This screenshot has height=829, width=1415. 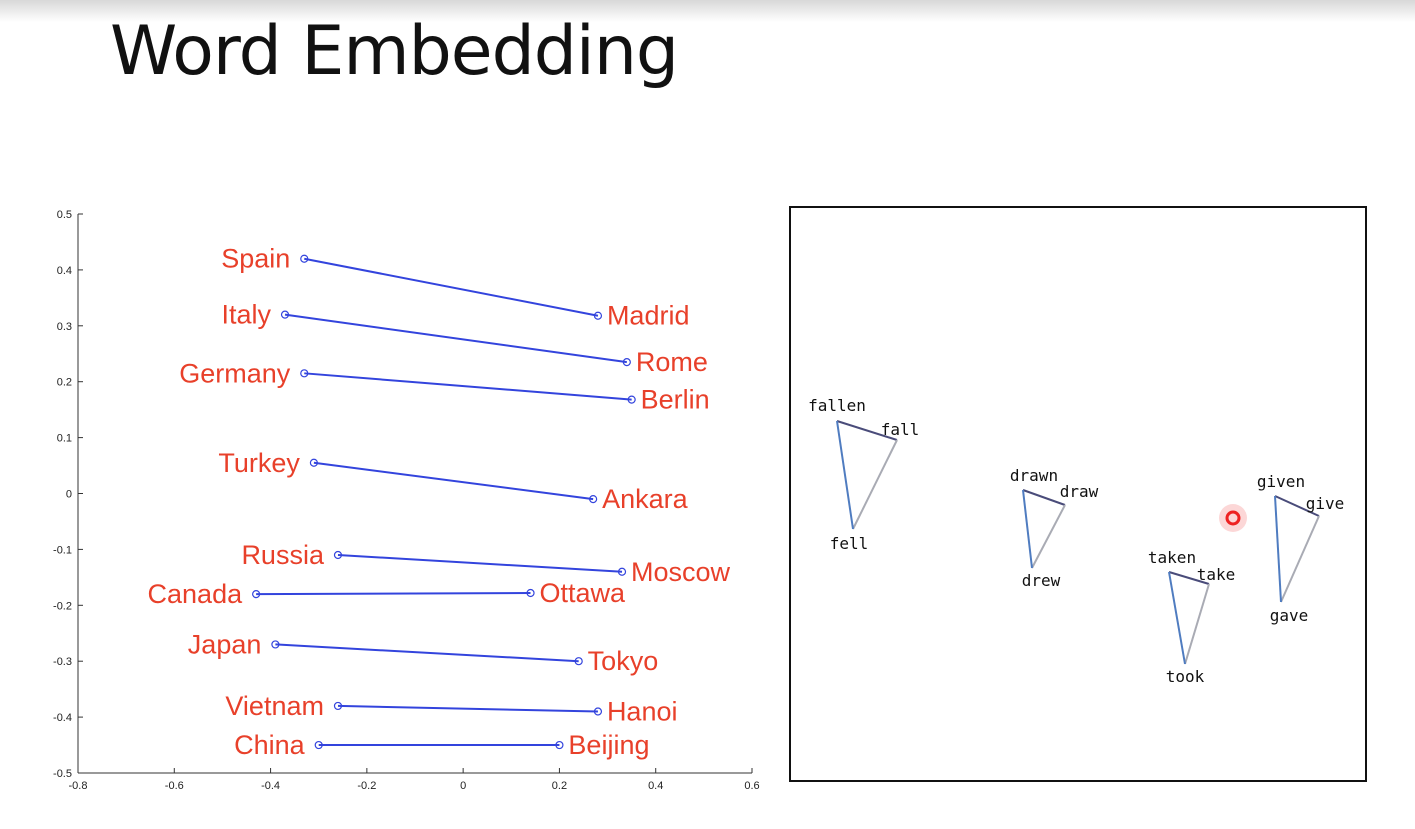 I want to click on y-tick-label: -0.4, so click(x=62, y=718).